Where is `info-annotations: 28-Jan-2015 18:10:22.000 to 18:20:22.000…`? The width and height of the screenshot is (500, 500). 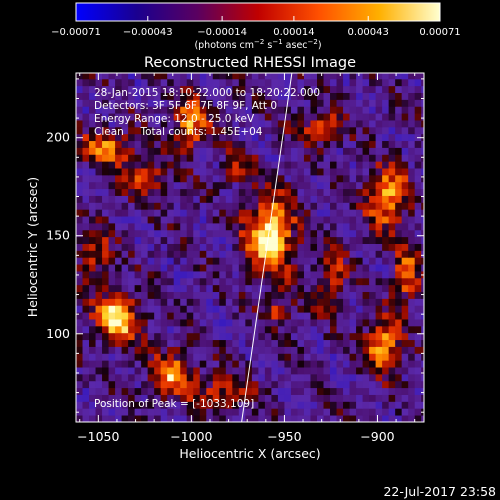 info-annotations: 28-Jan-2015 18:10:22.000 to 18:20:22.000… is located at coordinates (207, 112).